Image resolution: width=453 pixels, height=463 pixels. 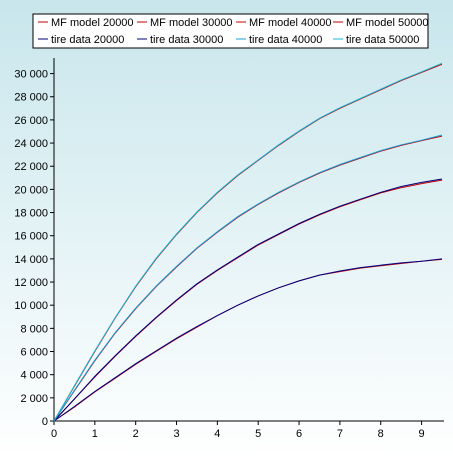 What do you see at coordinates (176, 434) in the screenshot?
I see `x-tick-label: 3` at bounding box center [176, 434].